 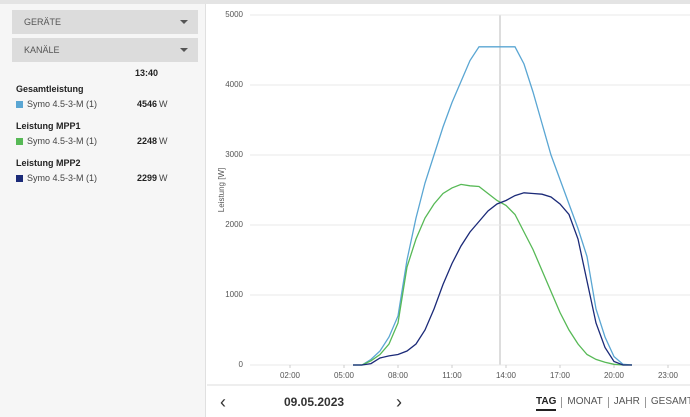 What do you see at coordinates (241, 364) in the screenshot?
I see `y-tick-label: 0` at bounding box center [241, 364].